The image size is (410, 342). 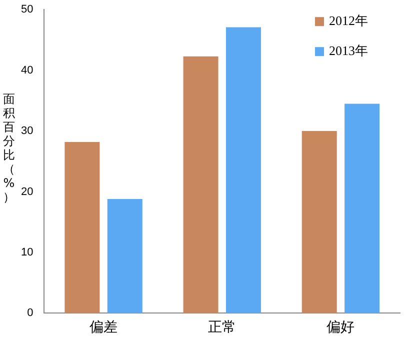 What do you see at coordinates (9, 148) in the screenshot?
I see `y-axis-title: 面积百分比（%）` at bounding box center [9, 148].